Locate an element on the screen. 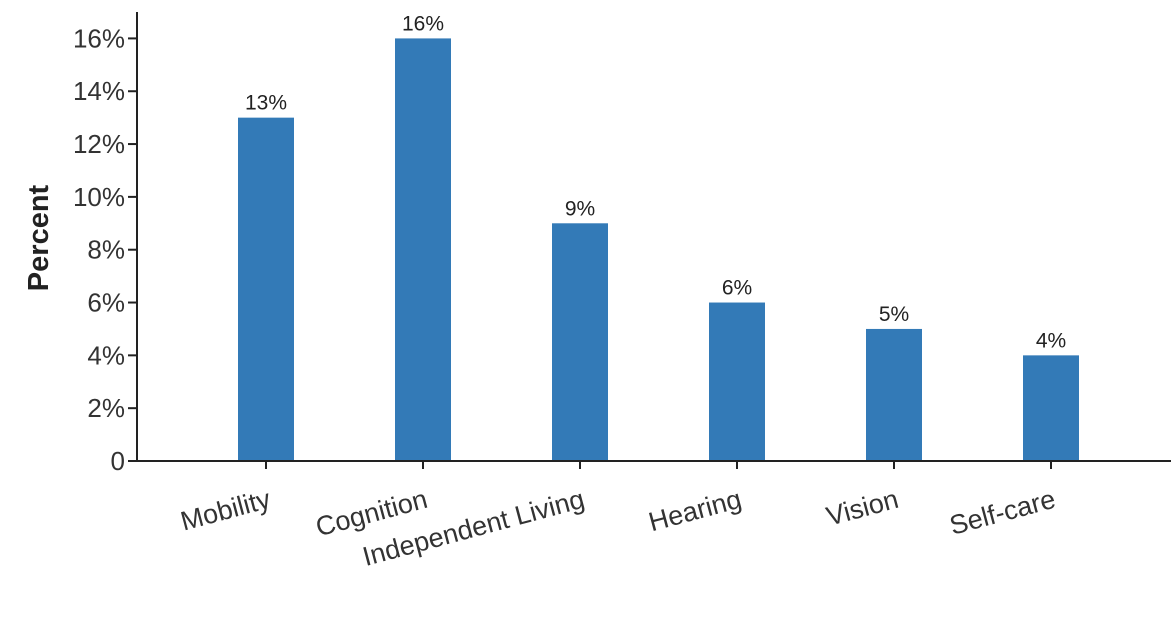 This screenshot has height=628, width=1171. y-tick-label: 8% is located at coordinates (106, 250).